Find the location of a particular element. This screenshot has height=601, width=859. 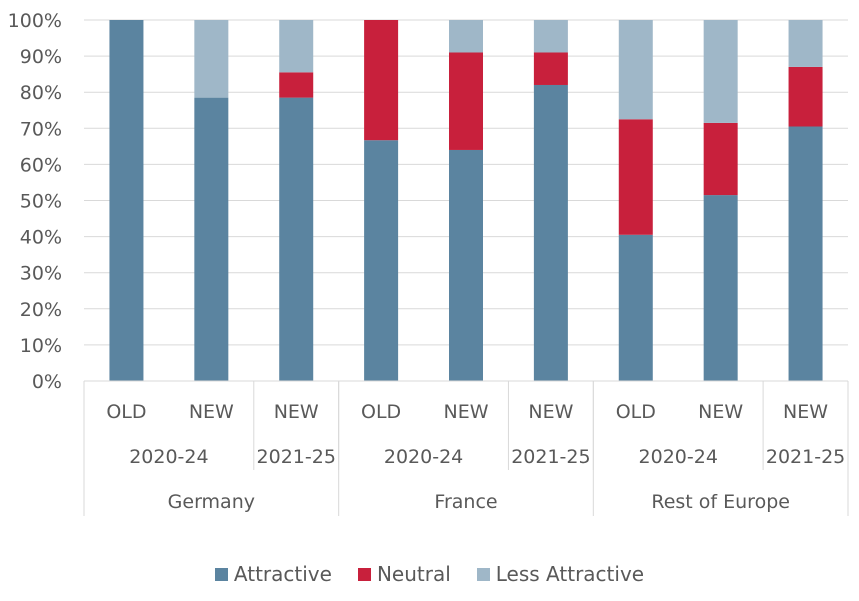

y-tick-label: 20% is located at coordinates (41, 310).